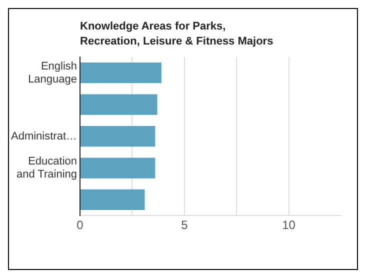  What do you see at coordinates (80, 225) in the screenshot?
I see `x-tick-label: 0` at bounding box center [80, 225].